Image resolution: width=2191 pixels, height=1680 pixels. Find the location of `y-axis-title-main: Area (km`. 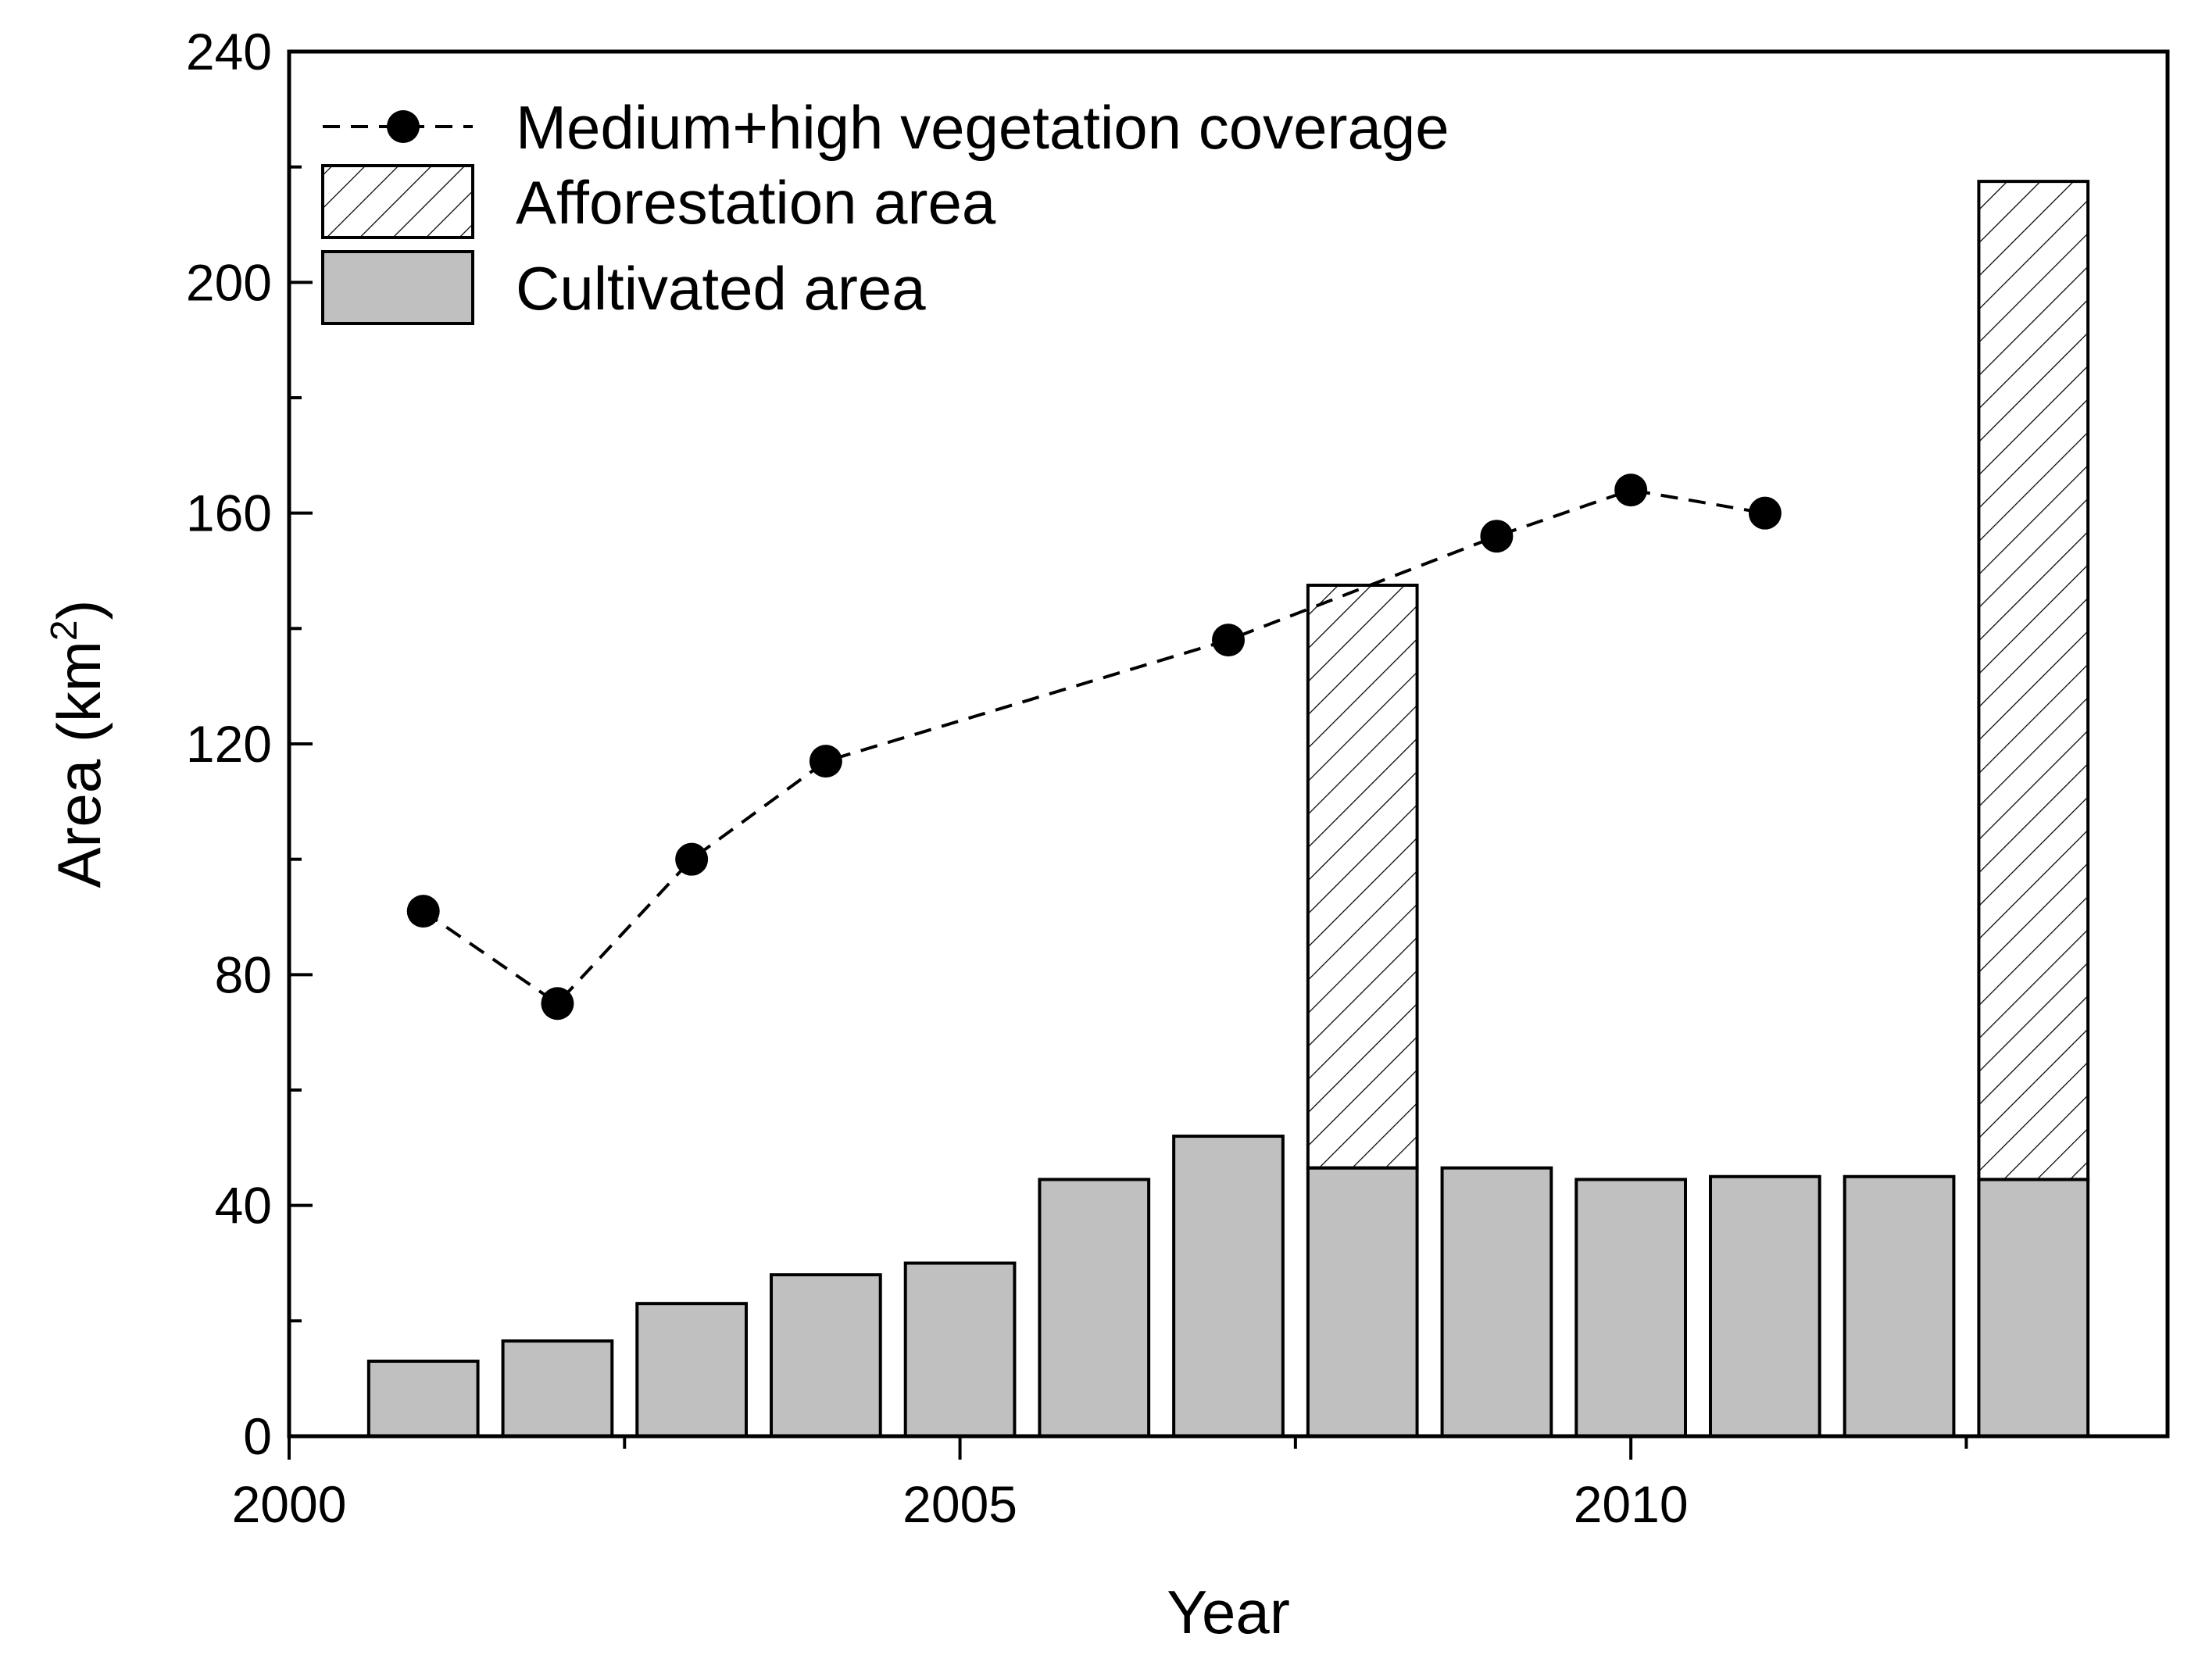

y-axis-title-main: Area (km is located at coordinates (79, 764).